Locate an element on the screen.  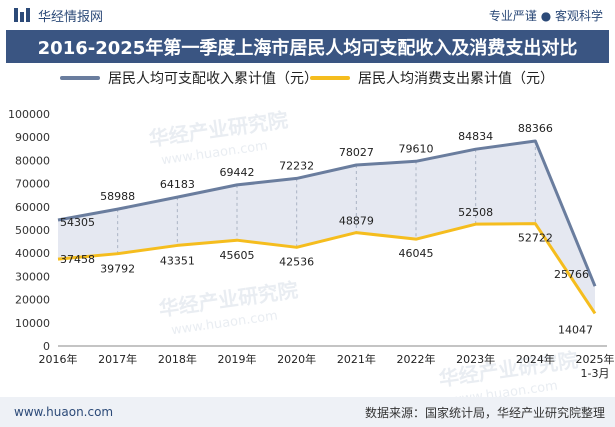
brand-name: 华经情报网 is located at coordinates (71, 17).